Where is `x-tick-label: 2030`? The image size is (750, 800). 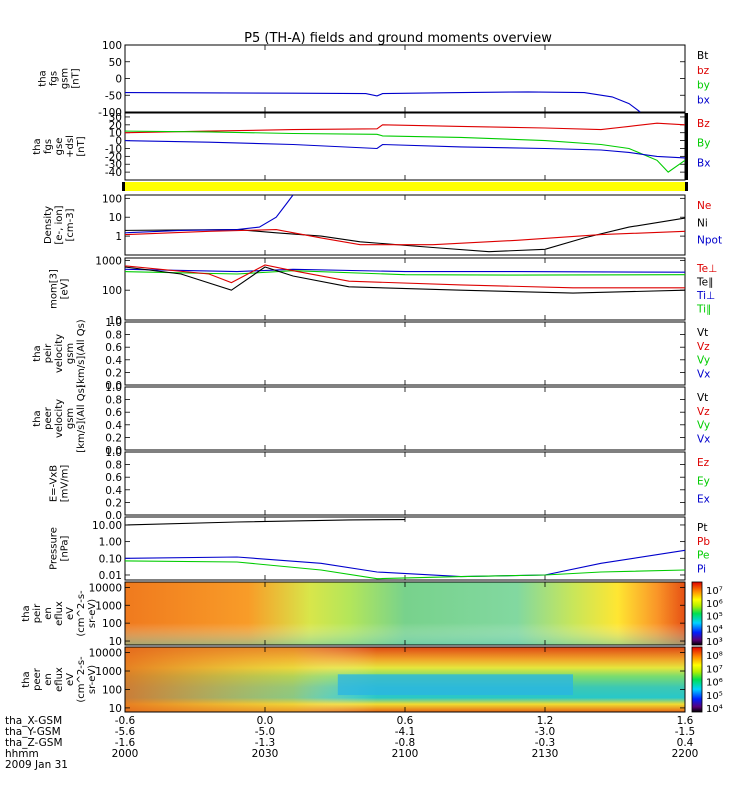 x-tick-label: 2030 is located at coordinates (265, 754).